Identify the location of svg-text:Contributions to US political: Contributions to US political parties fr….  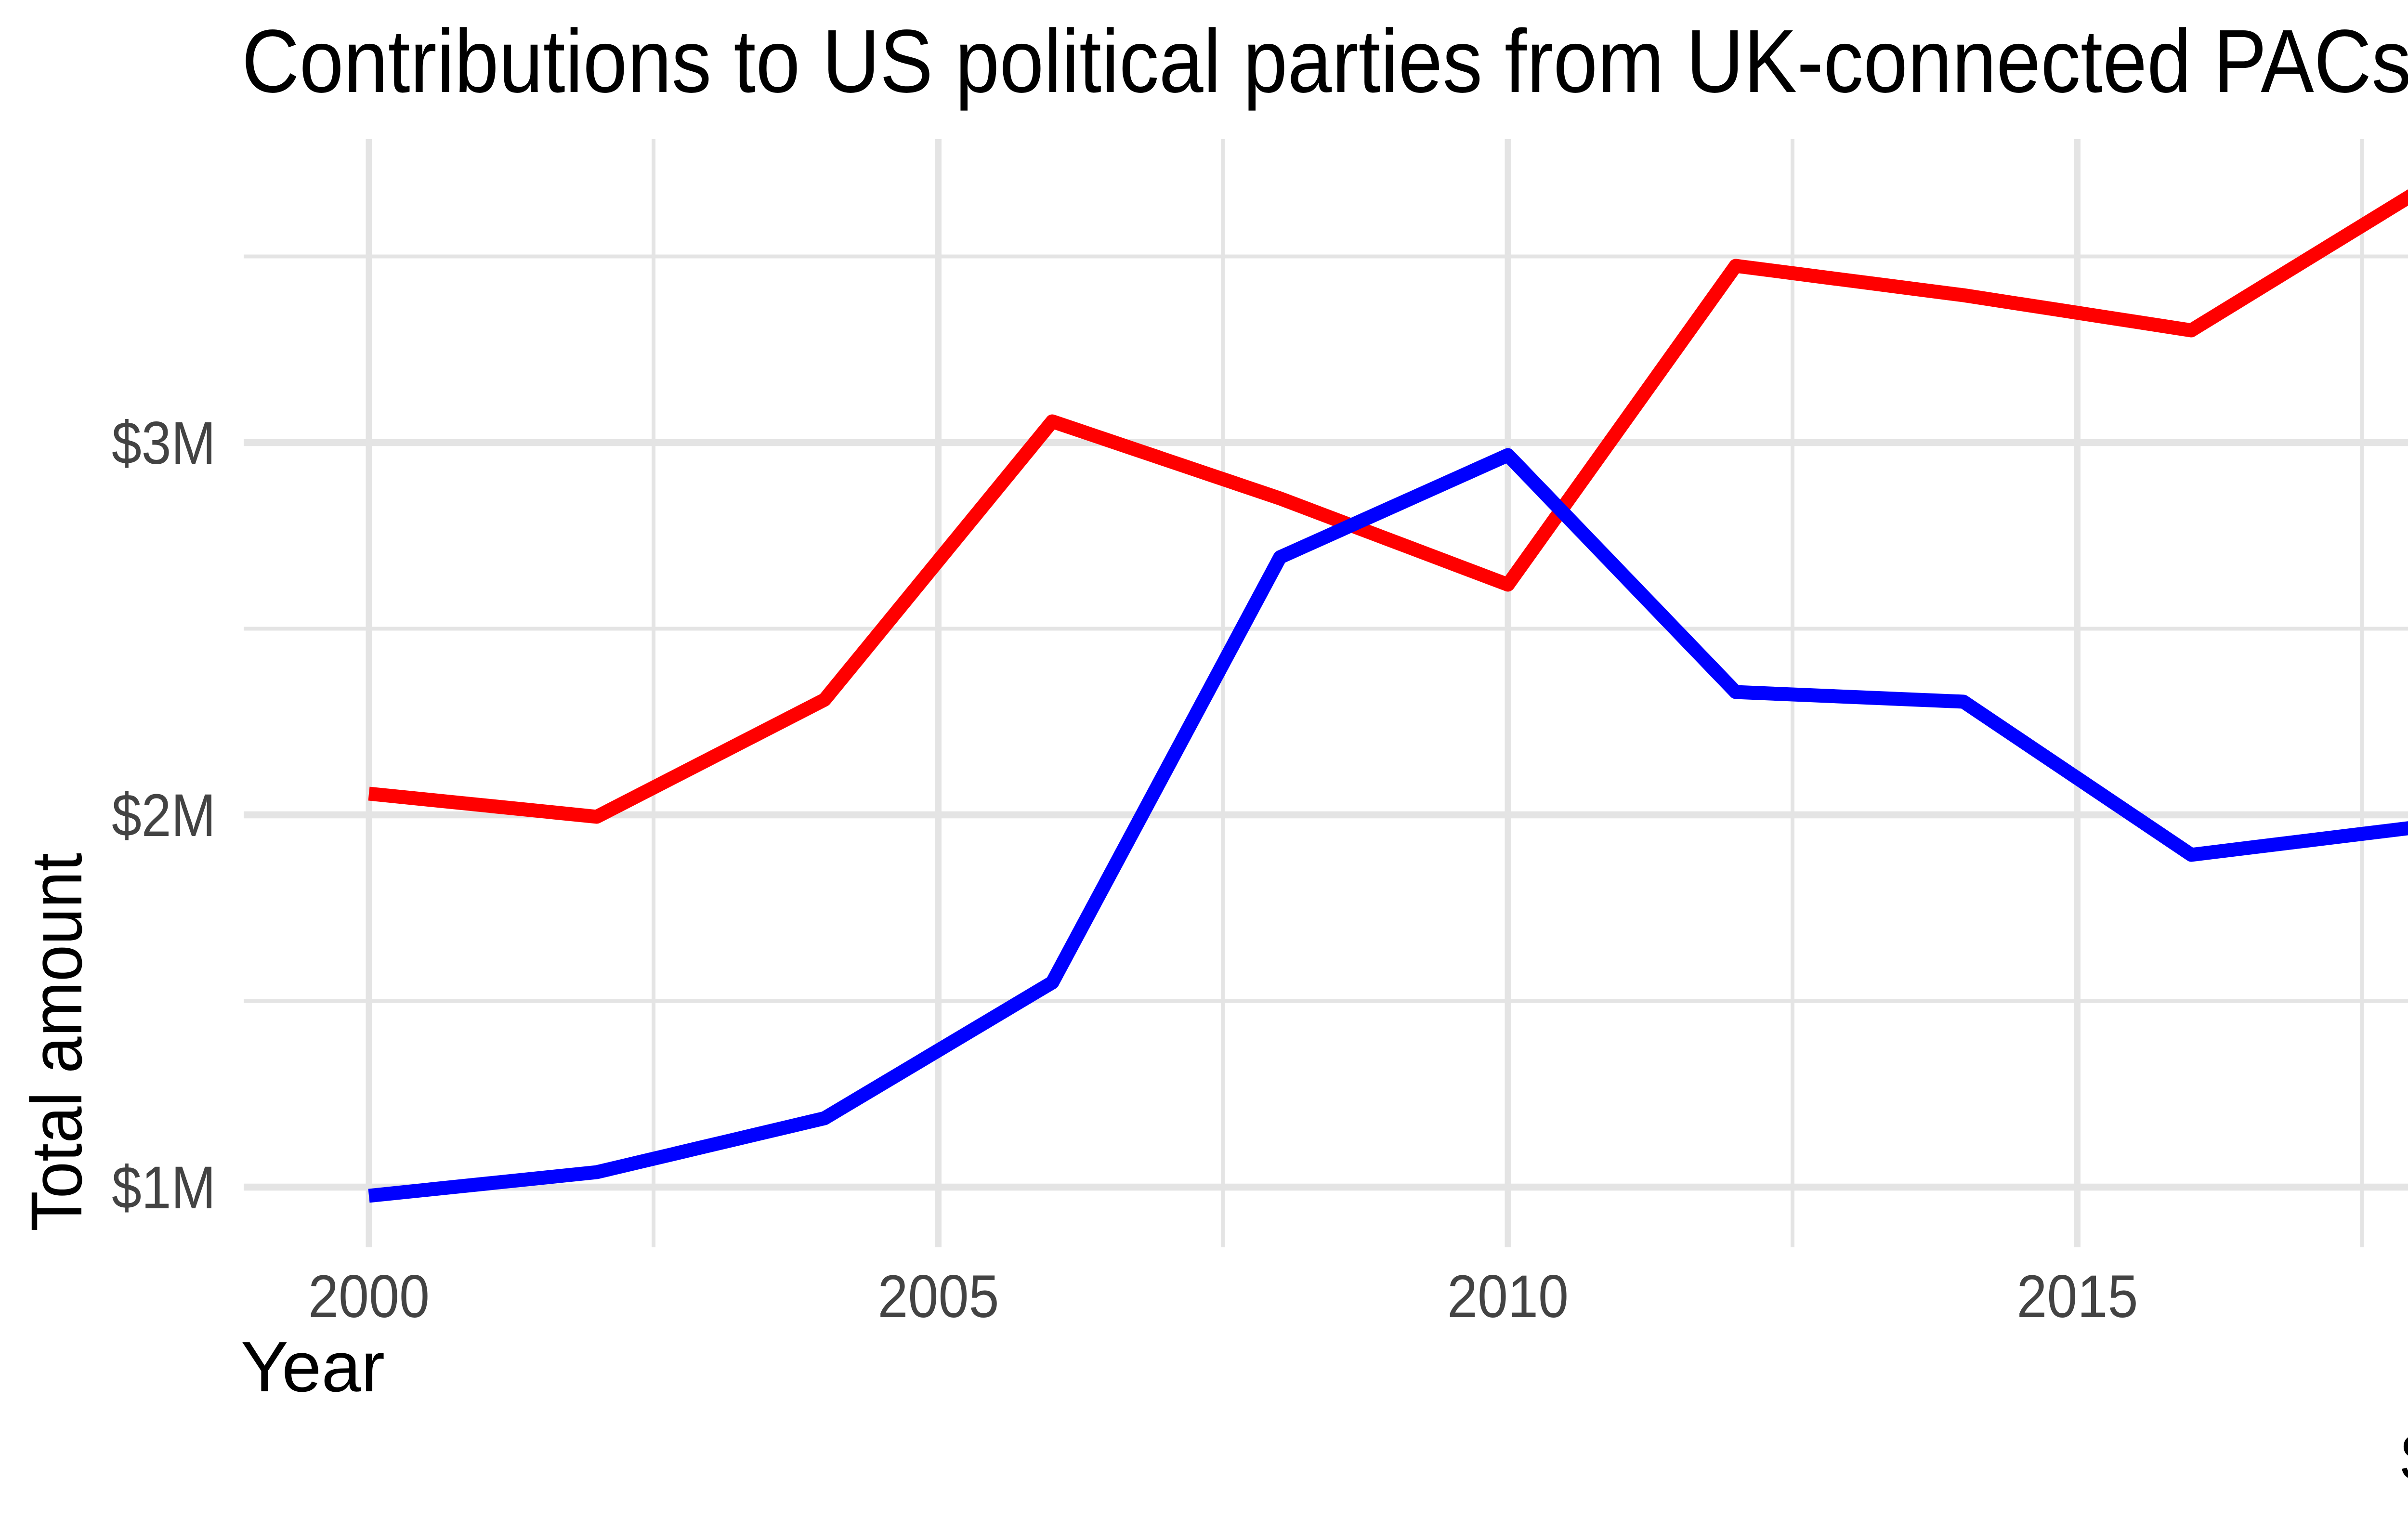
(1325, 61).